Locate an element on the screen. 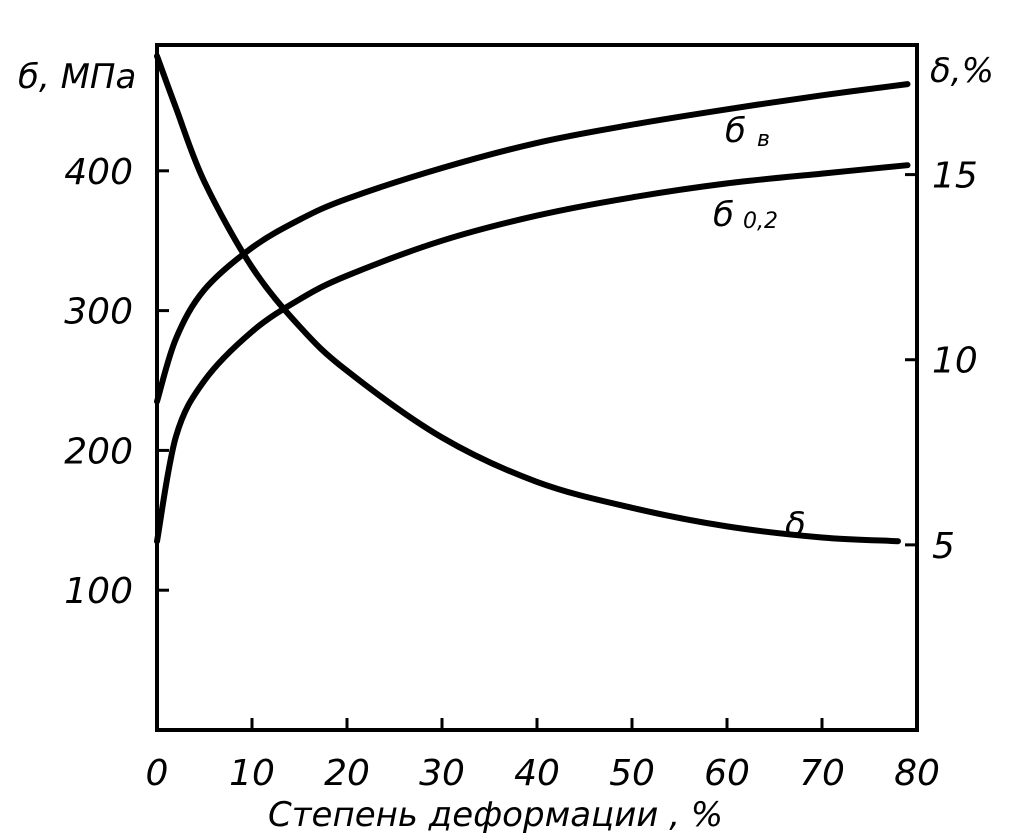  x-tick-label: 30 is located at coordinates (442, 773).